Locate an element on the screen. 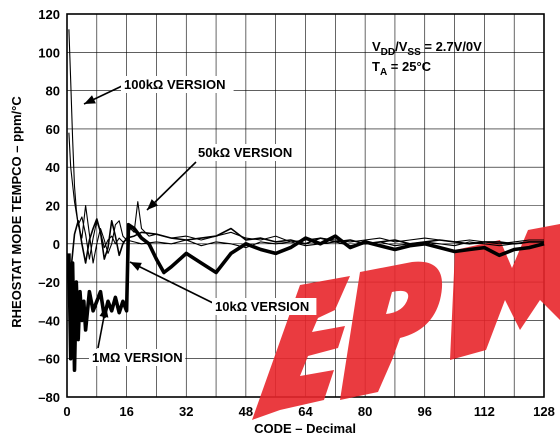 The height and width of the screenshot is (438, 560). y-tick-label: –20 is located at coordinates (49, 282).